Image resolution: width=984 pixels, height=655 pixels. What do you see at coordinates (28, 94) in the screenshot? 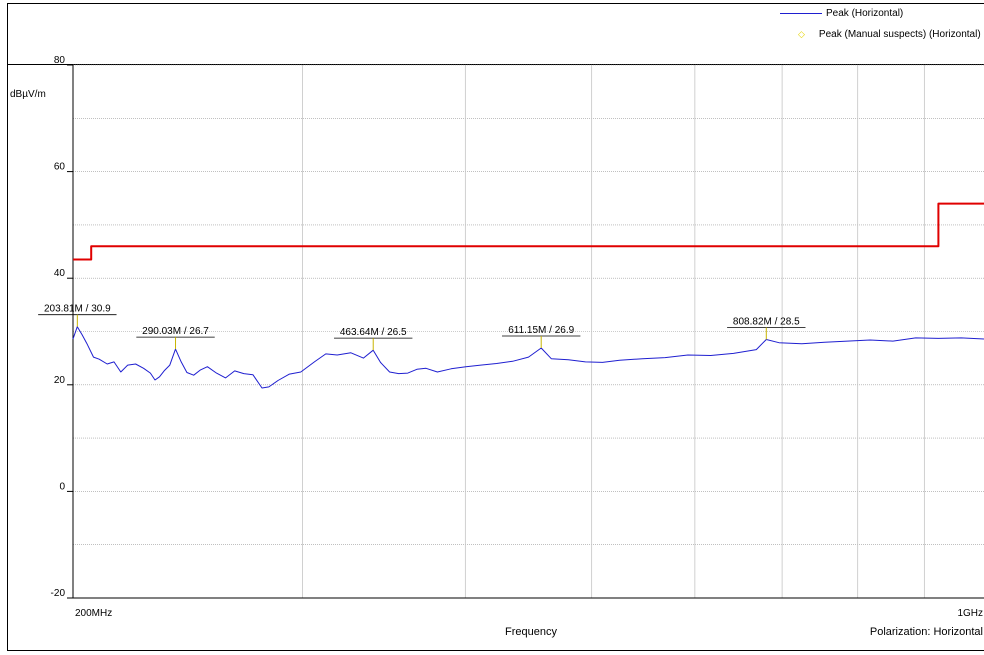
I see `y-unit-label: dBµV/m` at bounding box center [28, 94].